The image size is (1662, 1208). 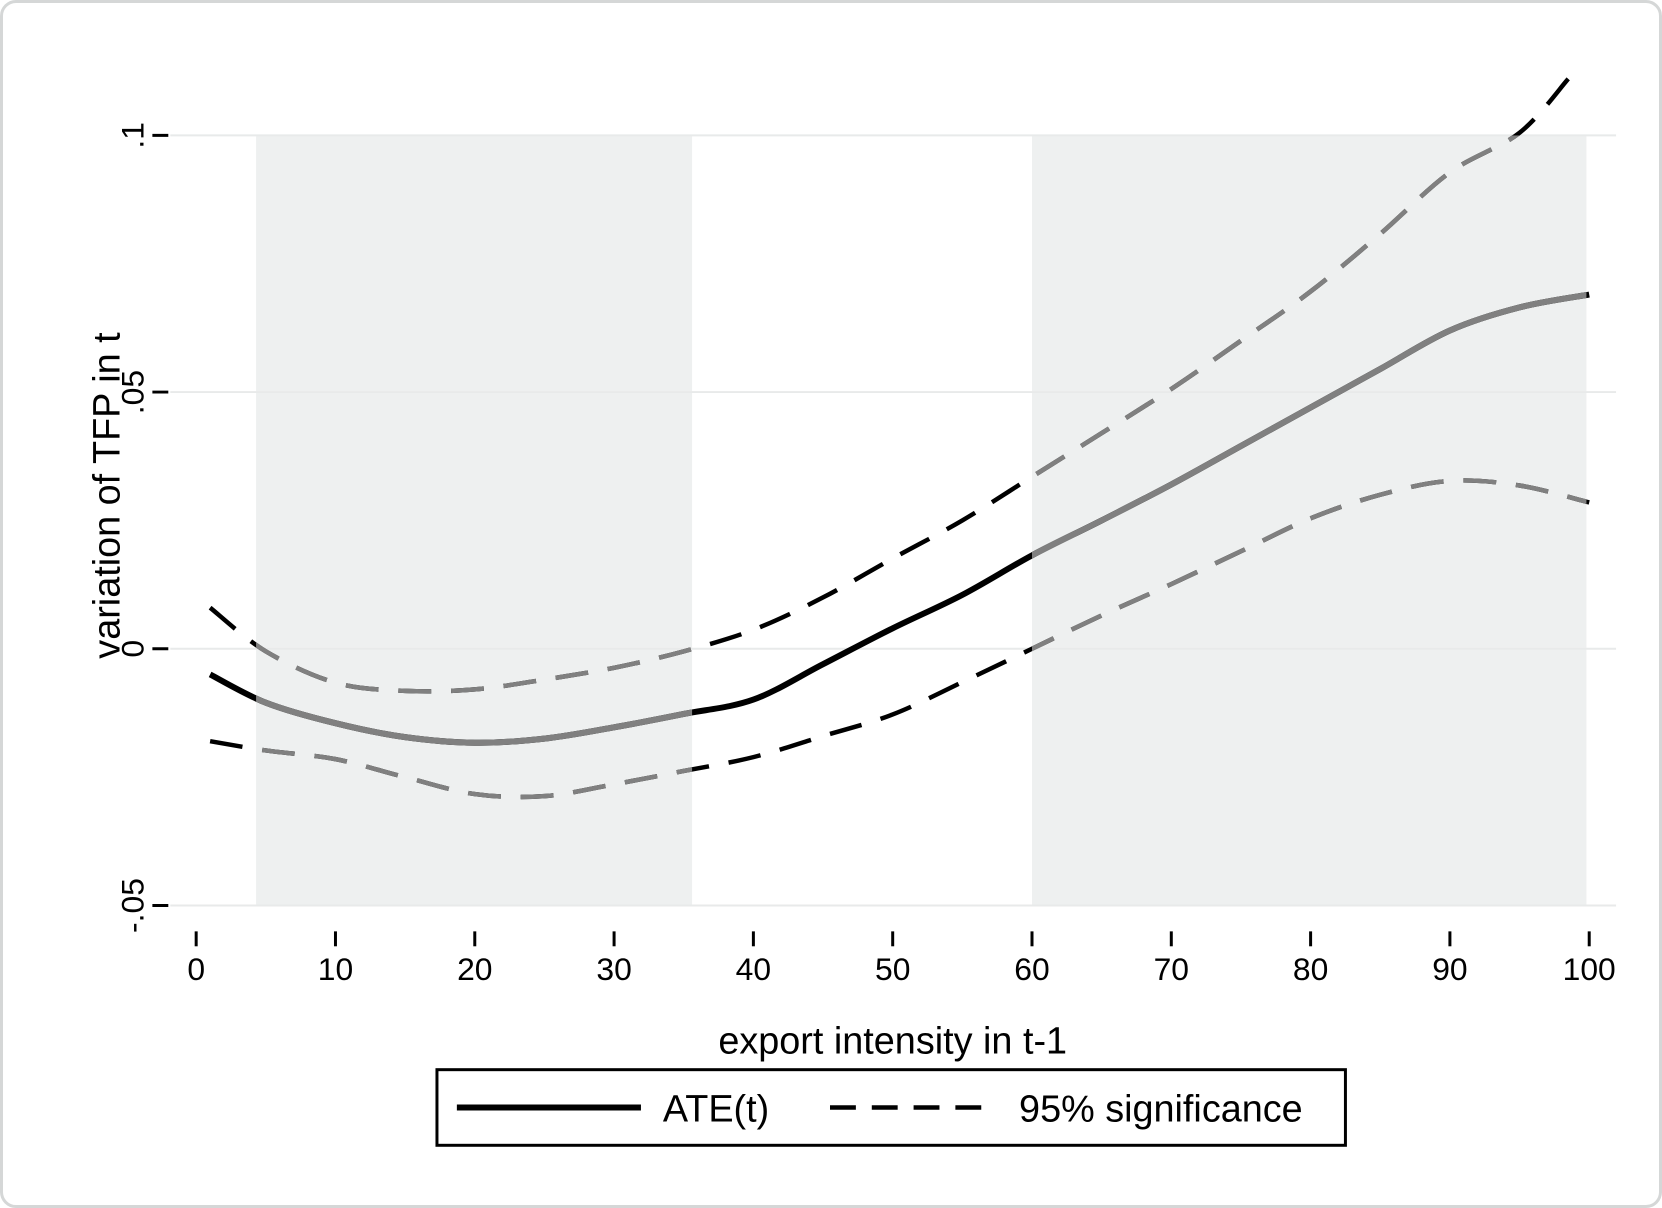 I want to click on x-tick-label: 20, so click(x=474, y=969).